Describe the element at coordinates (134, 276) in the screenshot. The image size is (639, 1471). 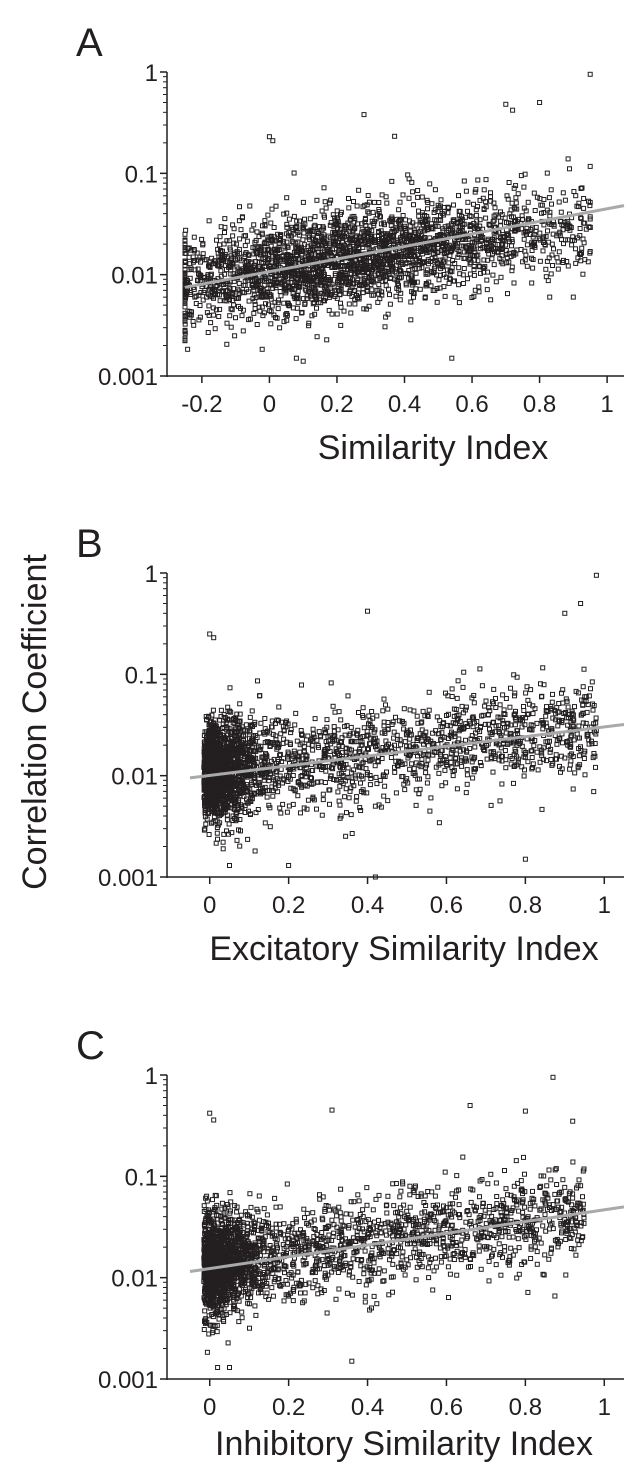
I see `y-tick-label-a: 0.01` at that location.